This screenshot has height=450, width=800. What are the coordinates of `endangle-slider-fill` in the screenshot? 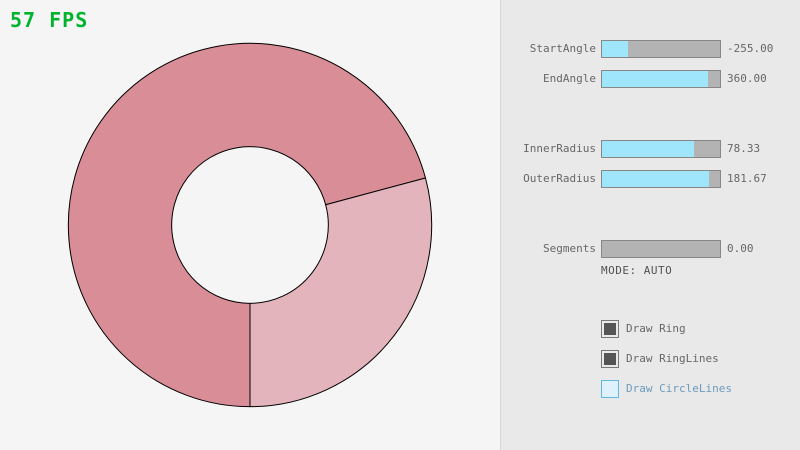 It's located at (655, 79).